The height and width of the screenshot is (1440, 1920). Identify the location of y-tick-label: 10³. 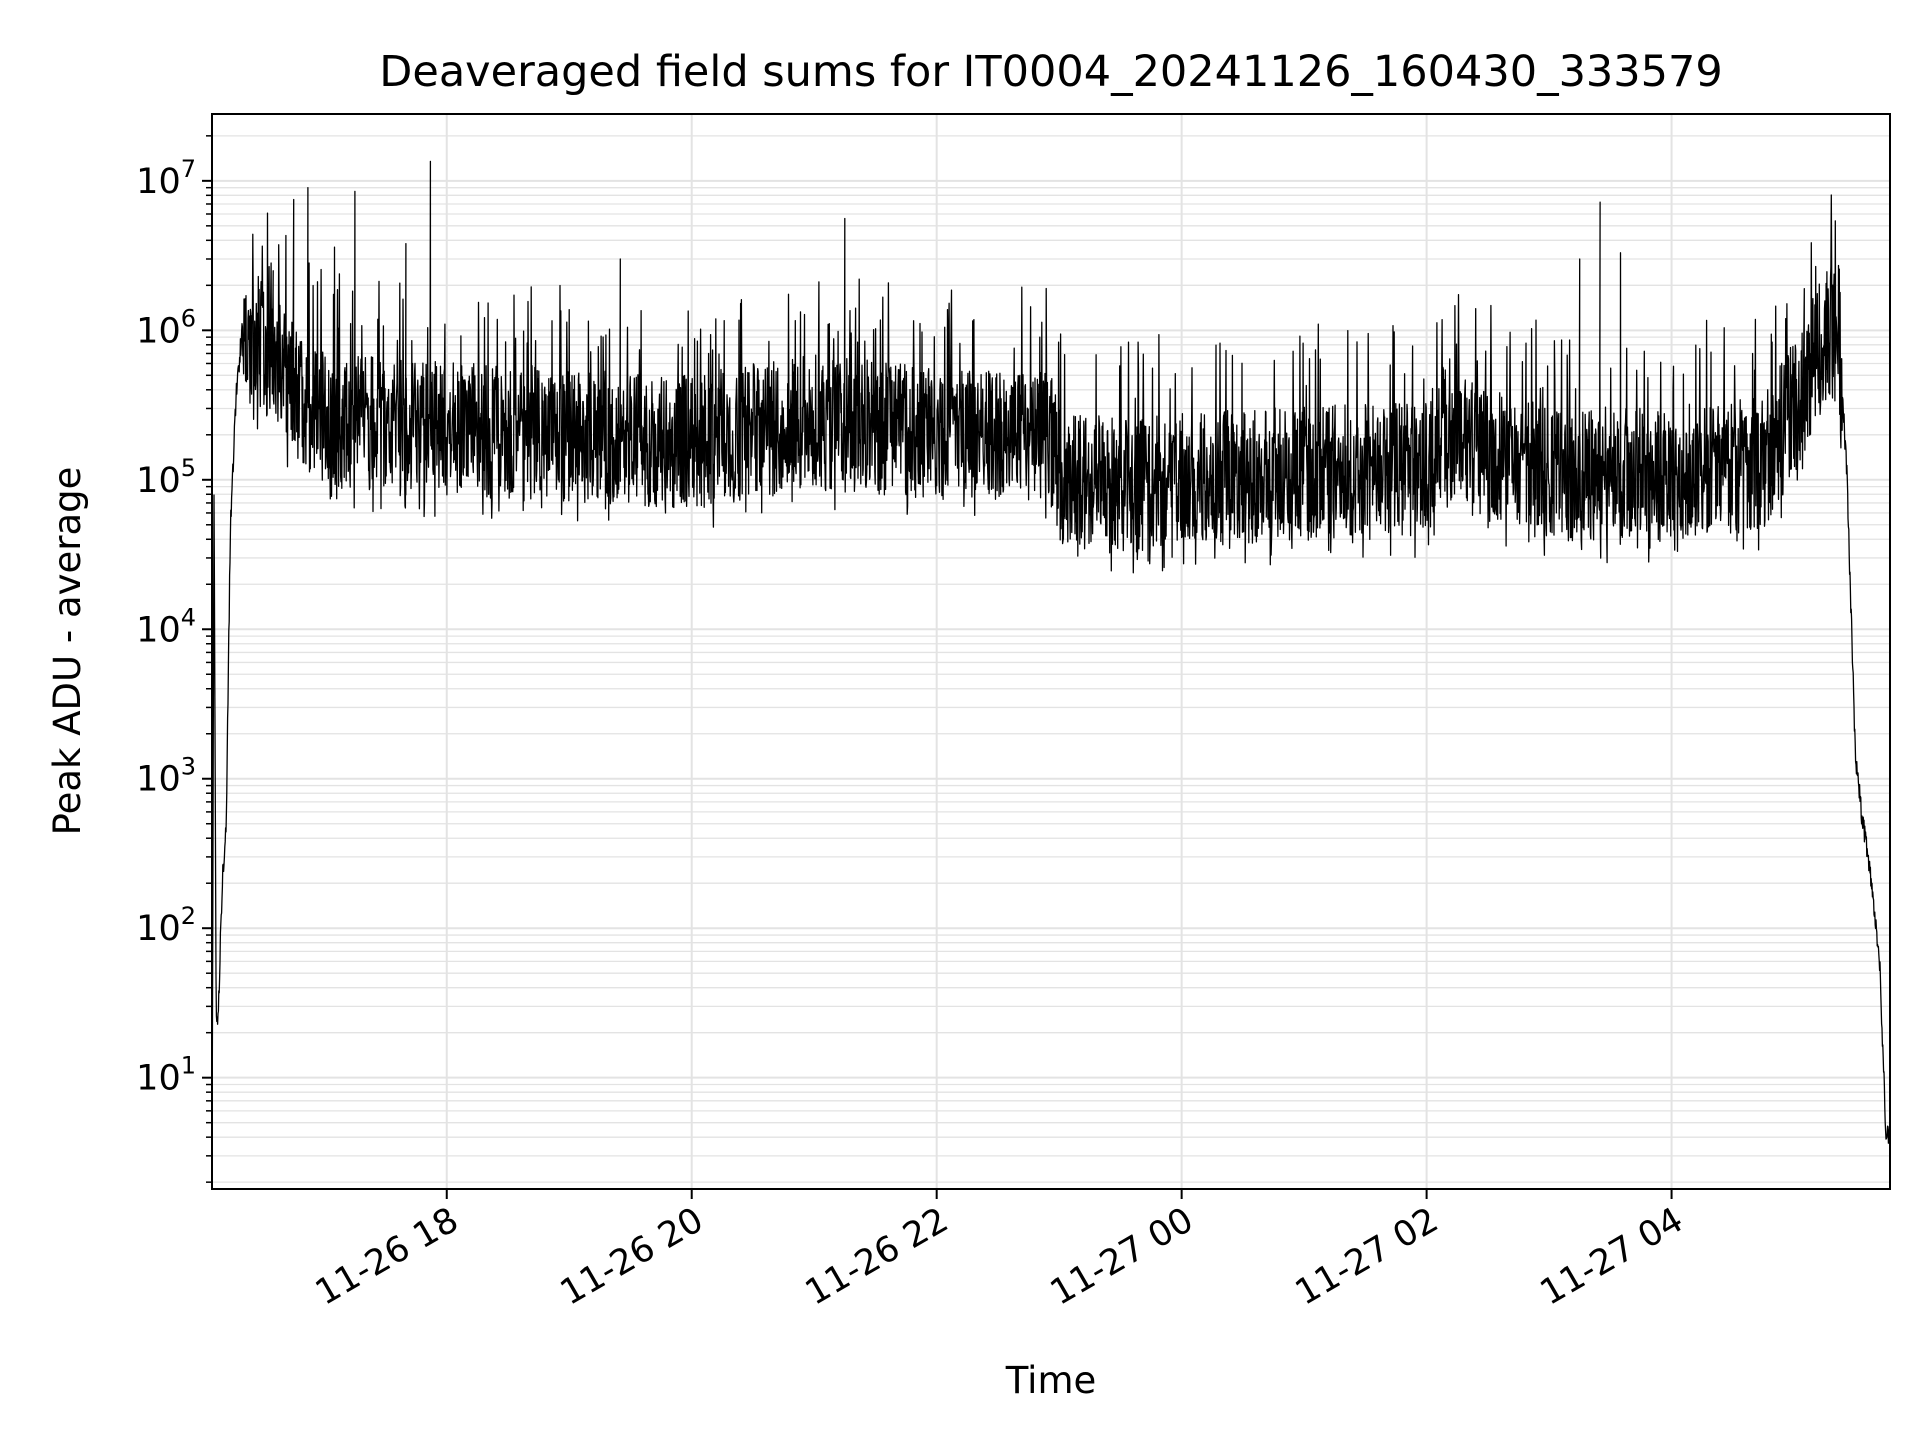
(166, 776).